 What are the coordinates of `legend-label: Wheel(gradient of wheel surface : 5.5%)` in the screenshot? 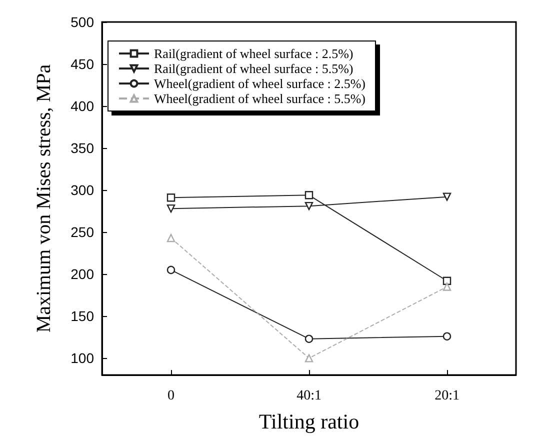 It's located at (260, 98).